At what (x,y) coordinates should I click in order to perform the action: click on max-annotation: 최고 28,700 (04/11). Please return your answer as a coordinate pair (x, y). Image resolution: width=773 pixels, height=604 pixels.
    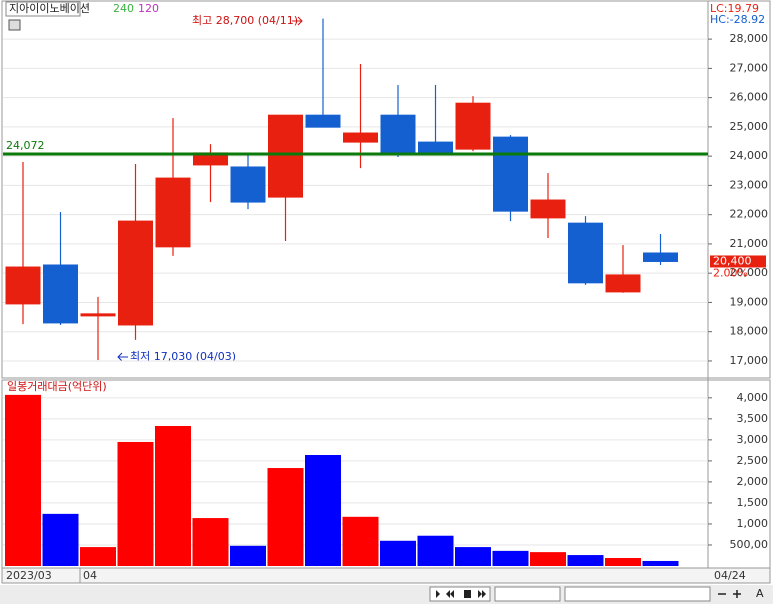
    Looking at the image, I should click on (245, 20).